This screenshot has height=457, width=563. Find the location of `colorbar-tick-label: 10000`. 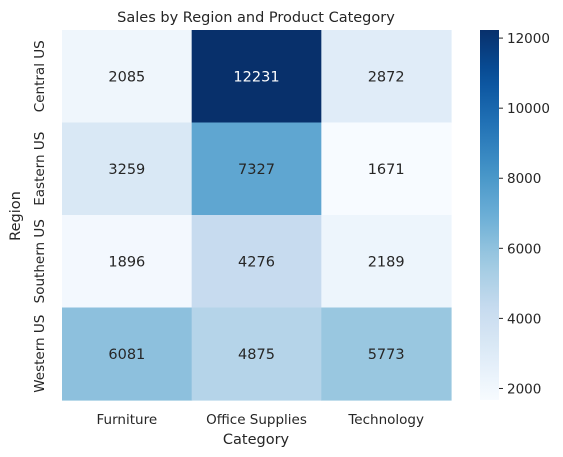

colorbar-tick-label: 10000 is located at coordinates (528, 109).